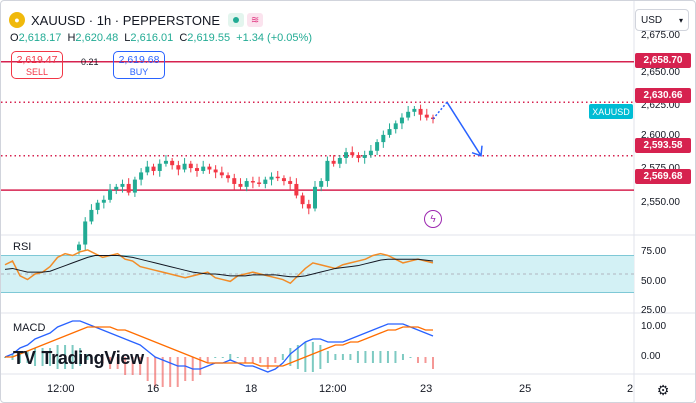 The height and width of the screenshot is (403, 696). I want to click on price-axis-label: 2,550.00, so click(660, 202).